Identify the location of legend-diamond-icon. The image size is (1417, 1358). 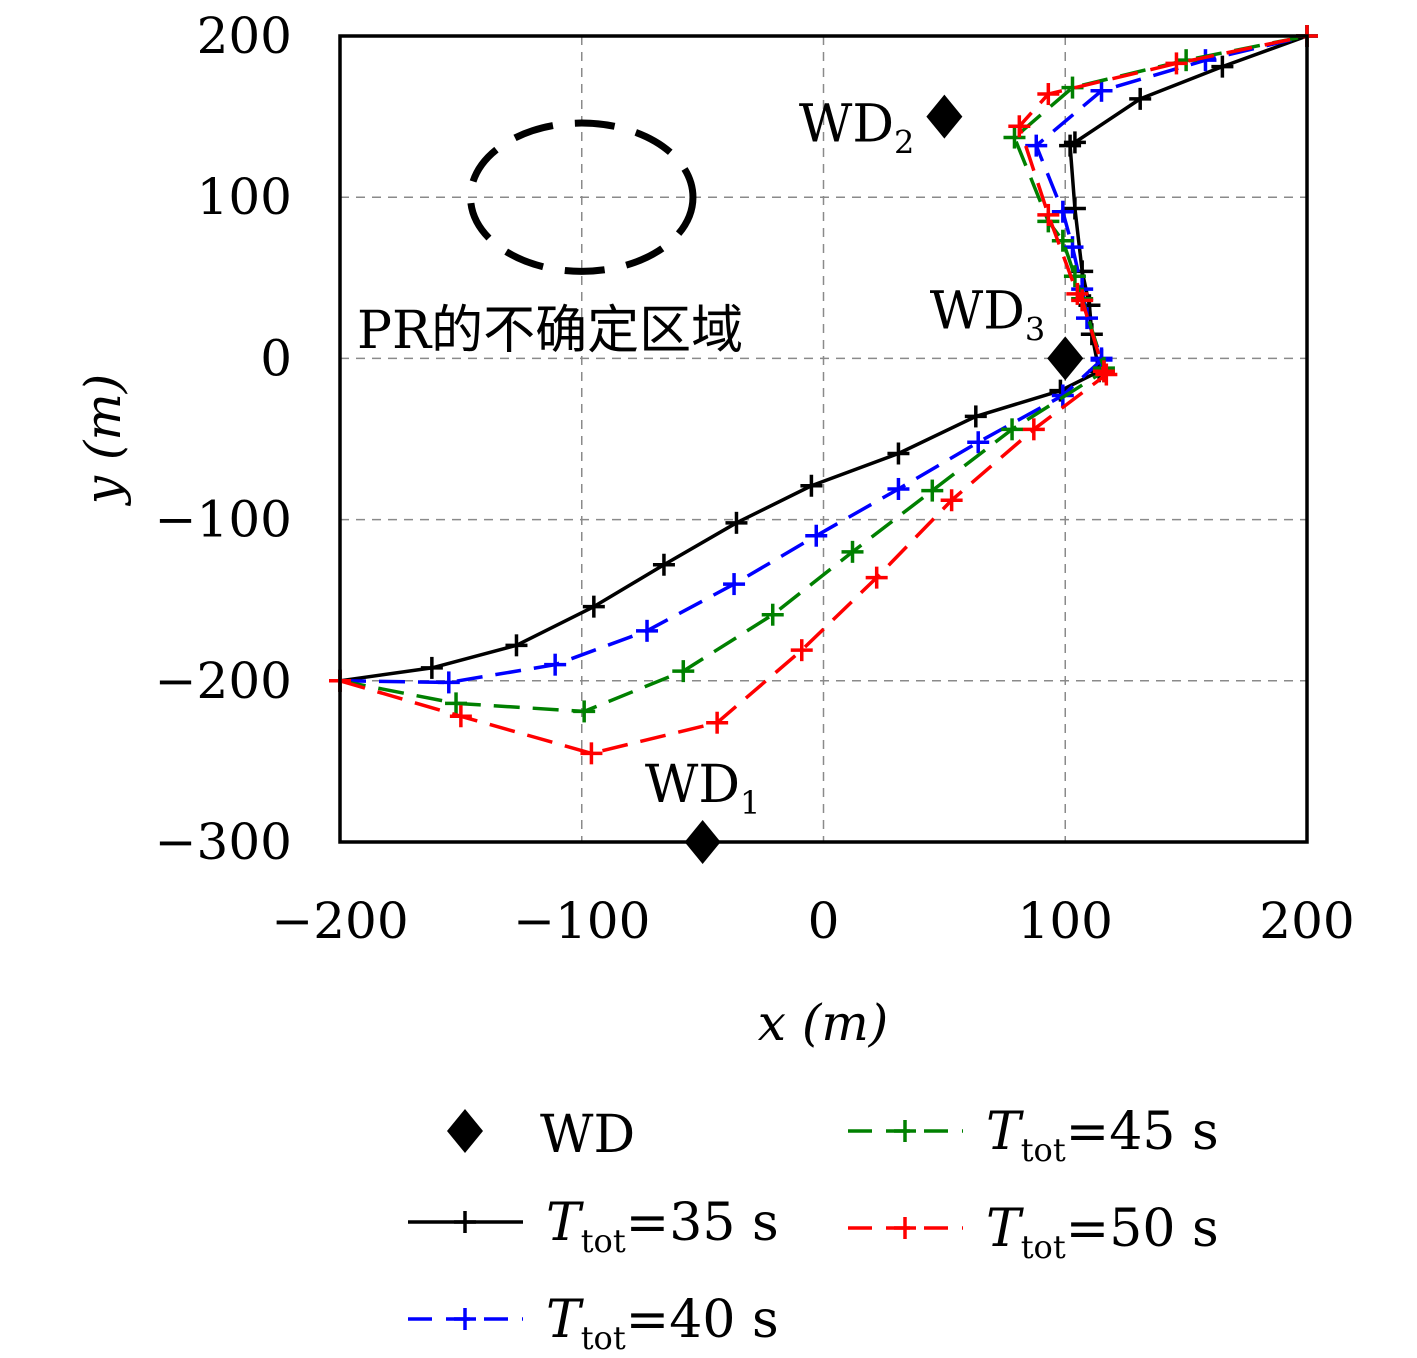
(465, 1131).